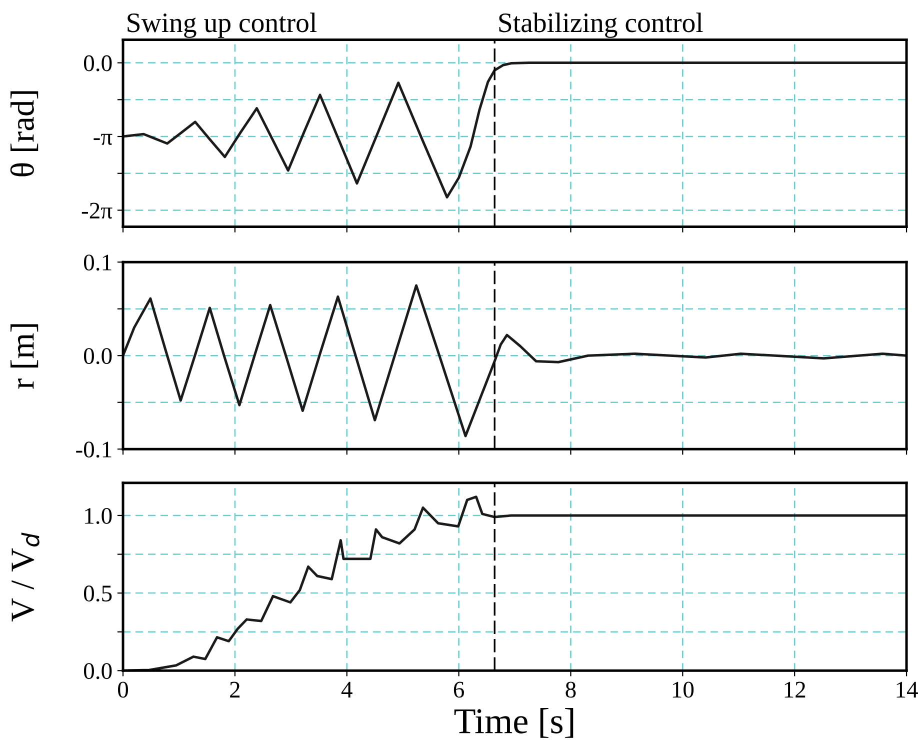 The height and width of the screenshot is (751, 918). I want to click on y-tick-label: 1.0, so click(98, 516).